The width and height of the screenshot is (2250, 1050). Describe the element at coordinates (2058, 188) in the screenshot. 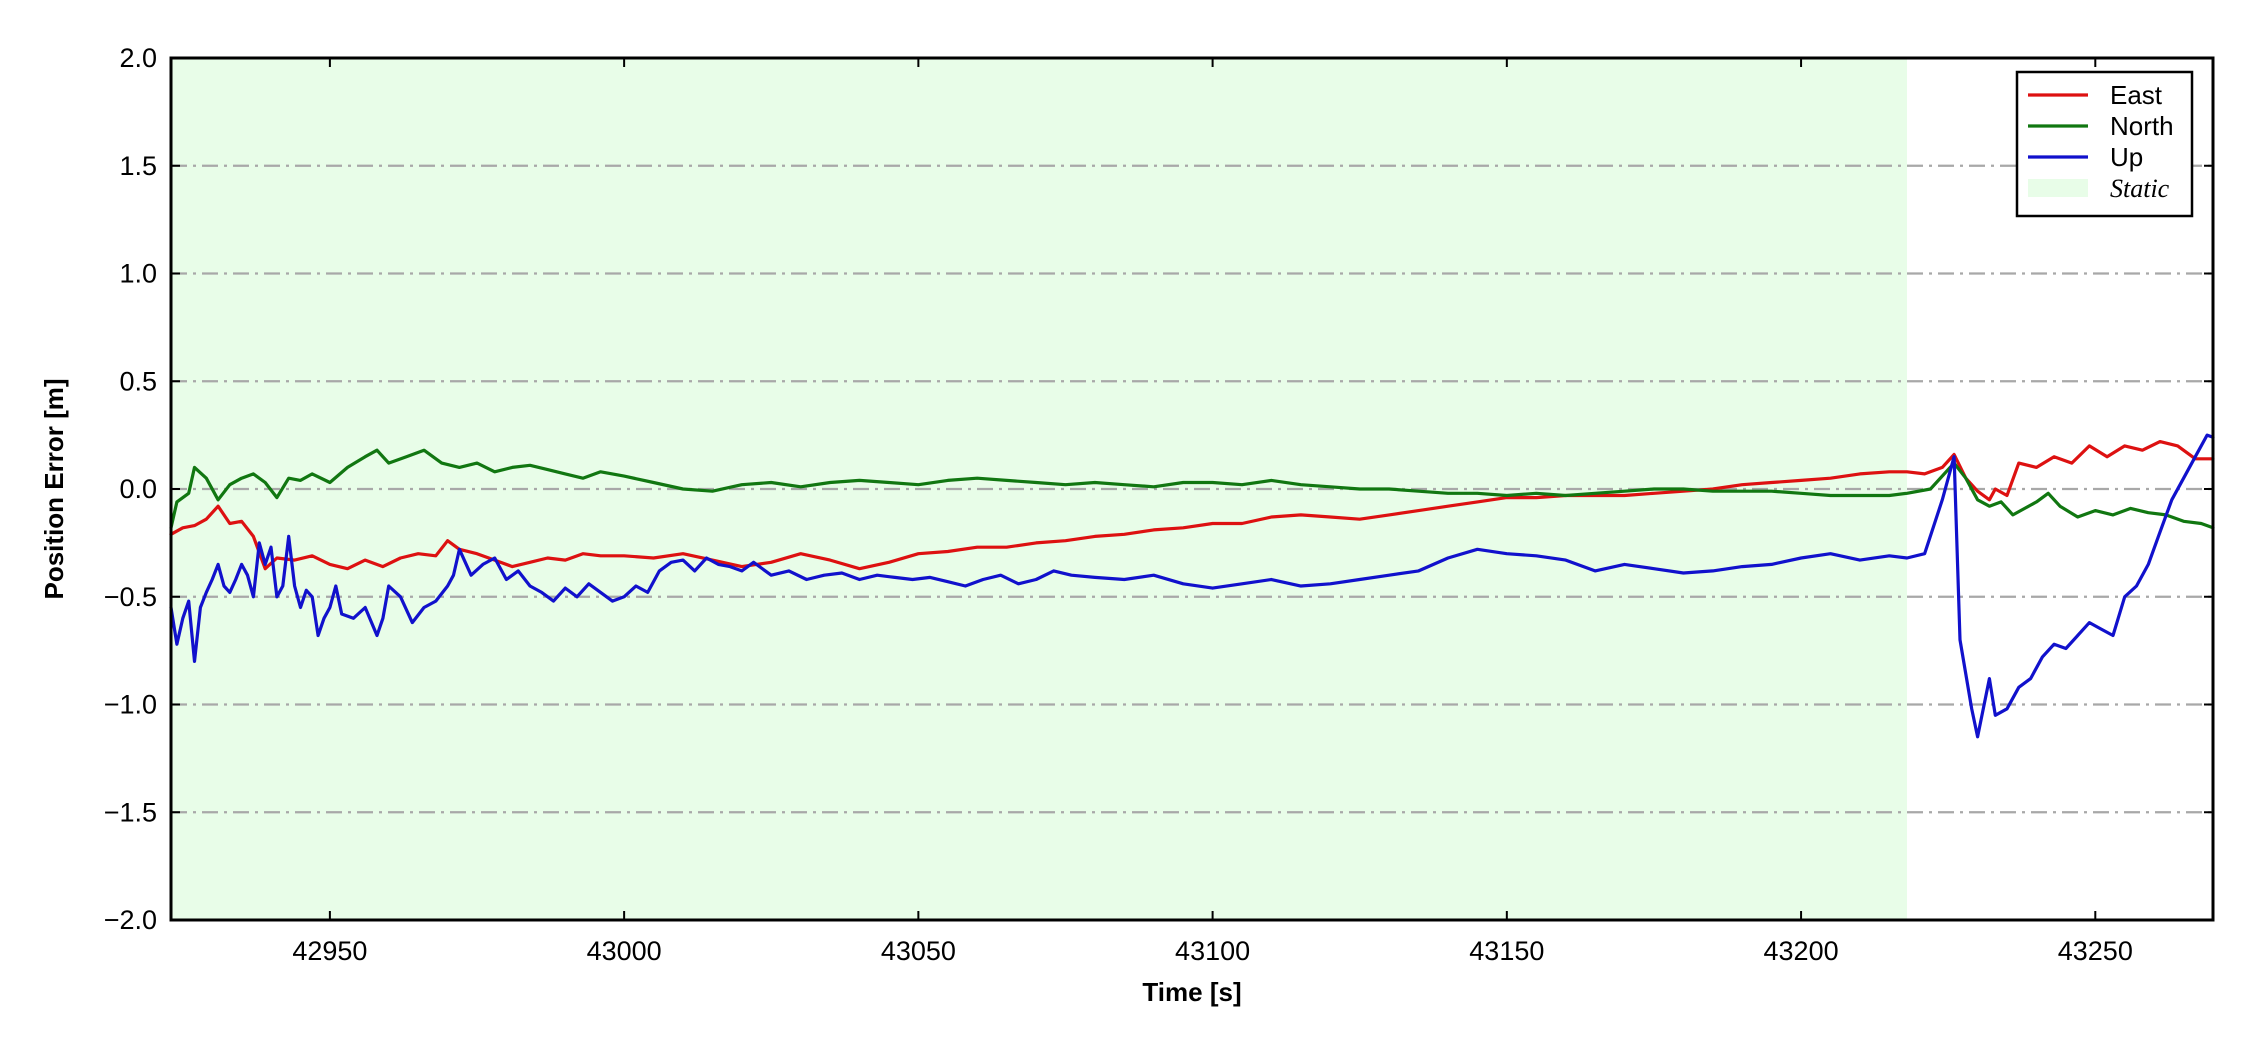

I see `legend-swatch-static` at that location.